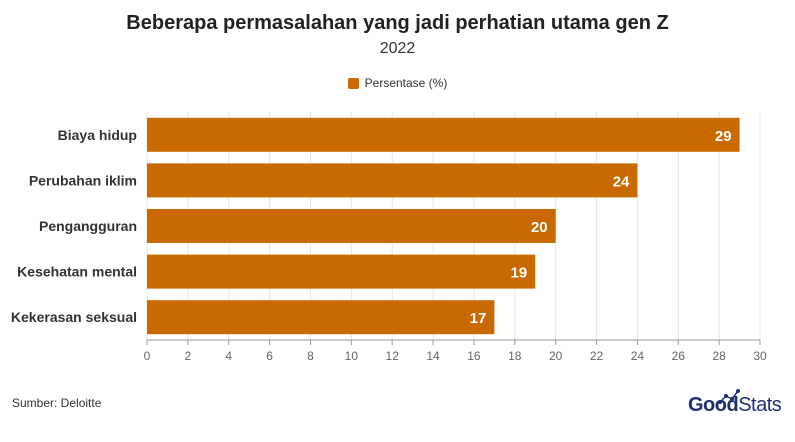 The image size is (795, 442). Describe the element at coordinates (353, 83) in the screenshot. I see `legend-swatch` at that location.